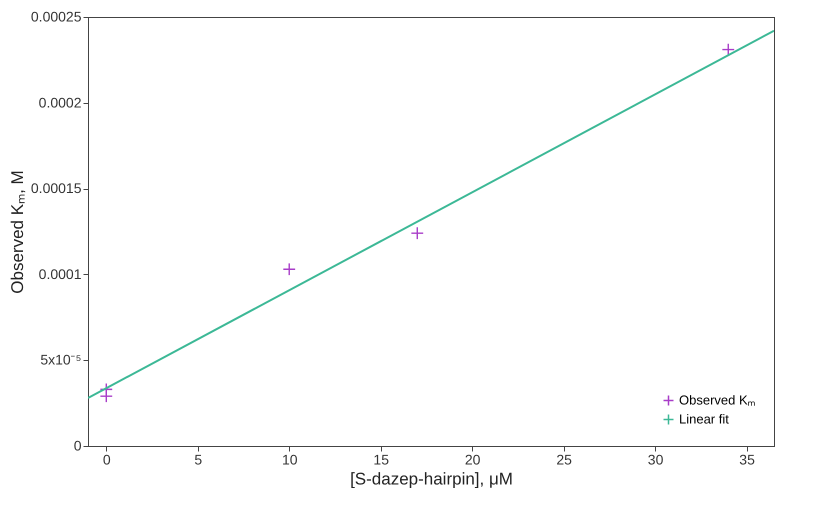 Image resolution: width=819 pixels, height=509 pixels. What do you see at coordinates (198, 460) in the screenshot?
I see `x-tick-label: 5` at bounding box center [198, 460].